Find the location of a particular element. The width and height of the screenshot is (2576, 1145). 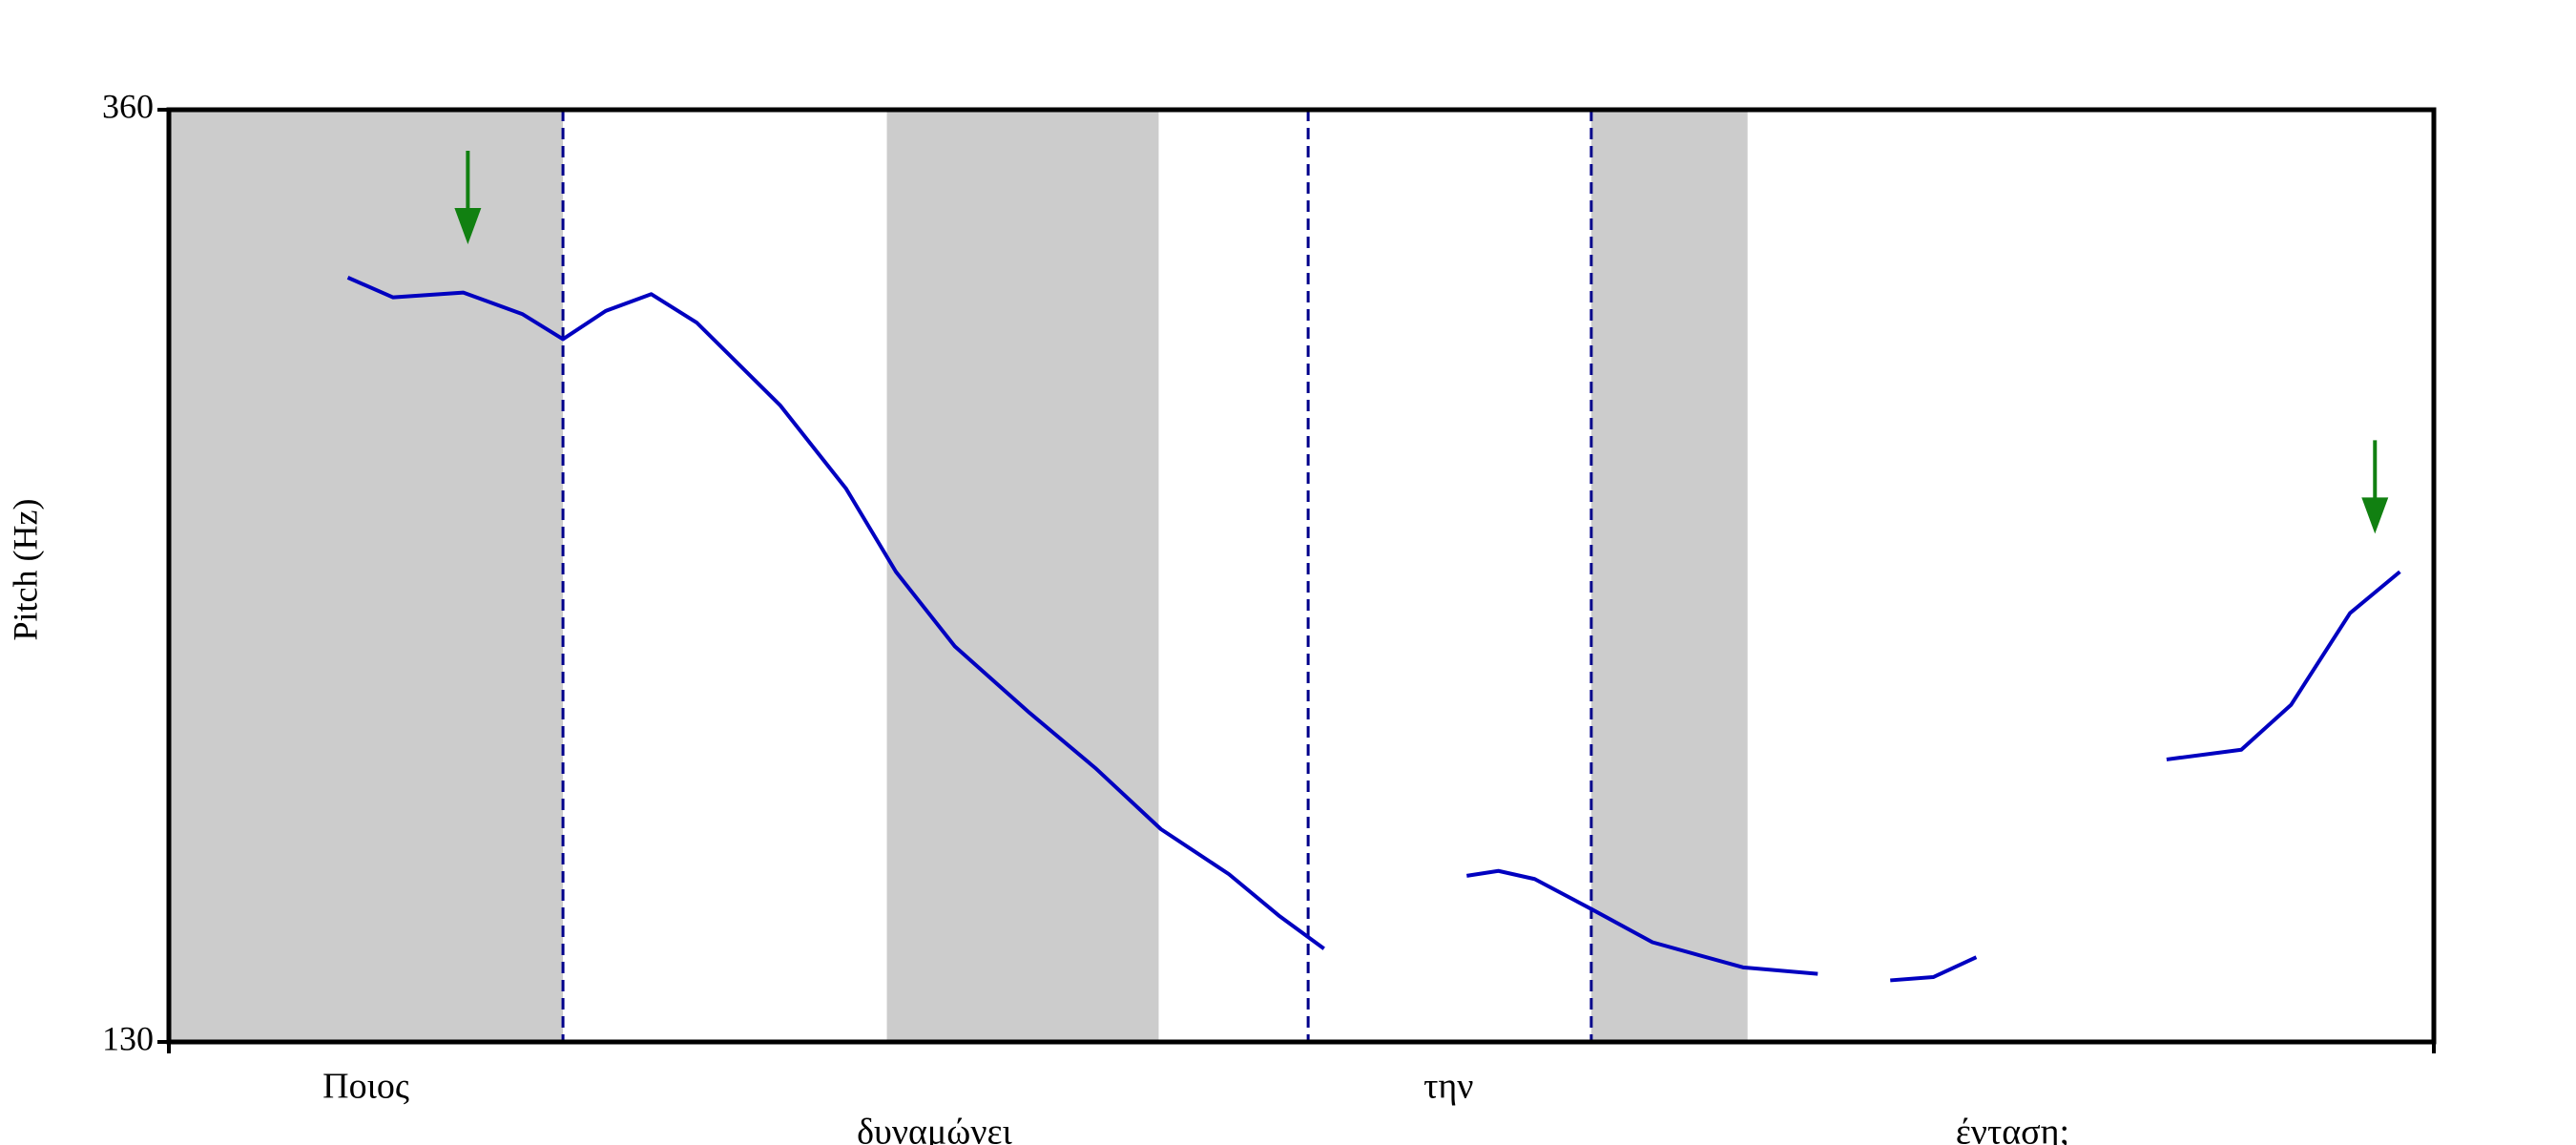

y-tick-label: 360 is located at coordinates (128, 106).